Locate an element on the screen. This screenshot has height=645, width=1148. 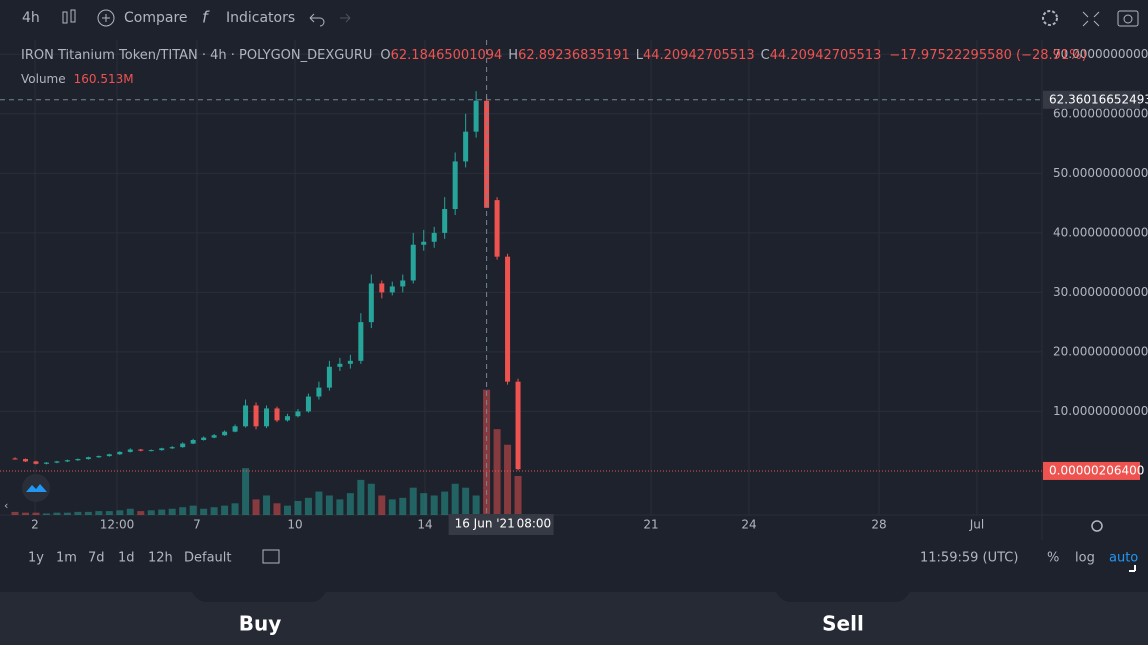
buy-button: Buy is located at coordinates (260, 624).